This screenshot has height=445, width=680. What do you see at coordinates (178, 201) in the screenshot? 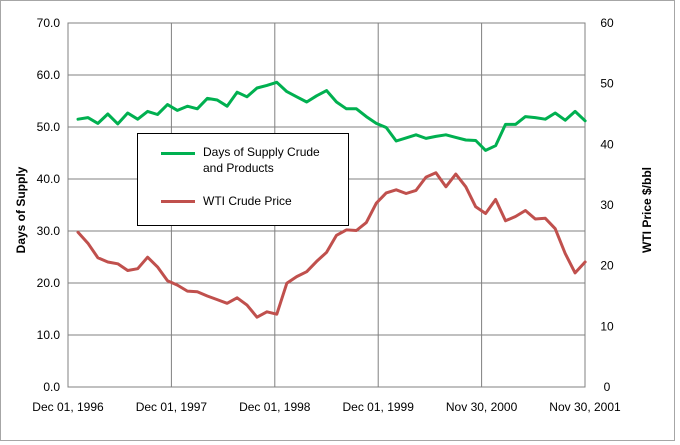
I see `legend-swatch-wti-price` at bounding box center [178, 201].